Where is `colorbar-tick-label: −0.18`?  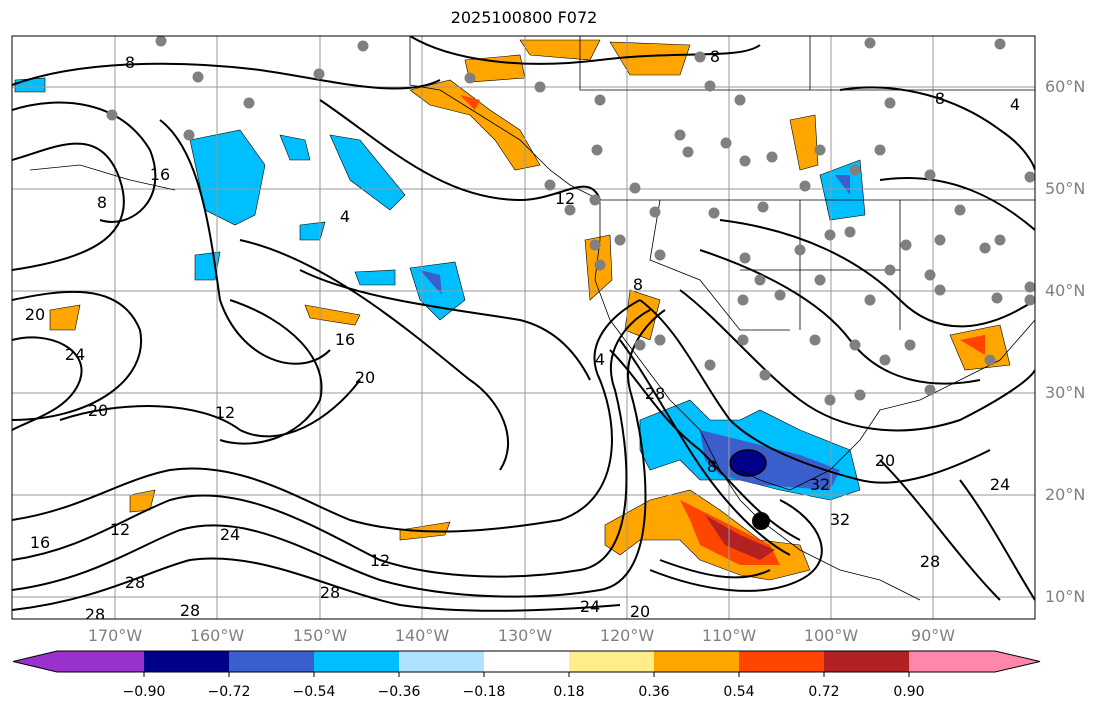
colorbar-tick-label: −0.18 is located at coordinates (484, 692).